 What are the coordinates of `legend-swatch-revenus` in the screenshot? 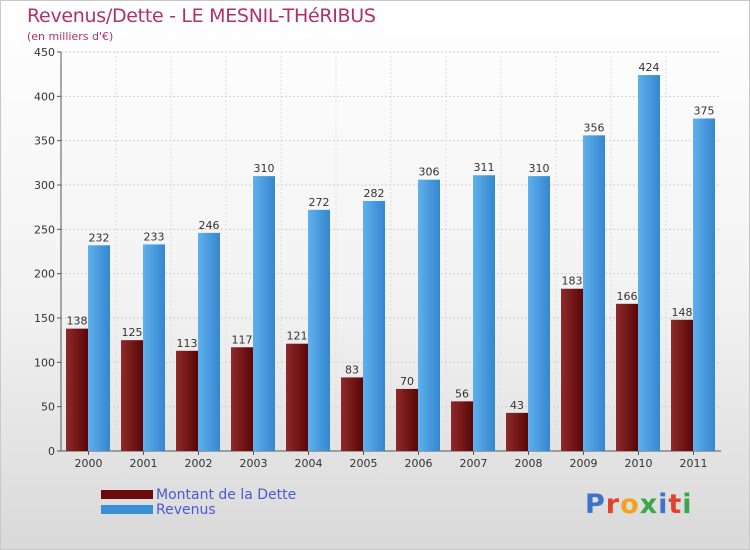 It's located at (127, 509).